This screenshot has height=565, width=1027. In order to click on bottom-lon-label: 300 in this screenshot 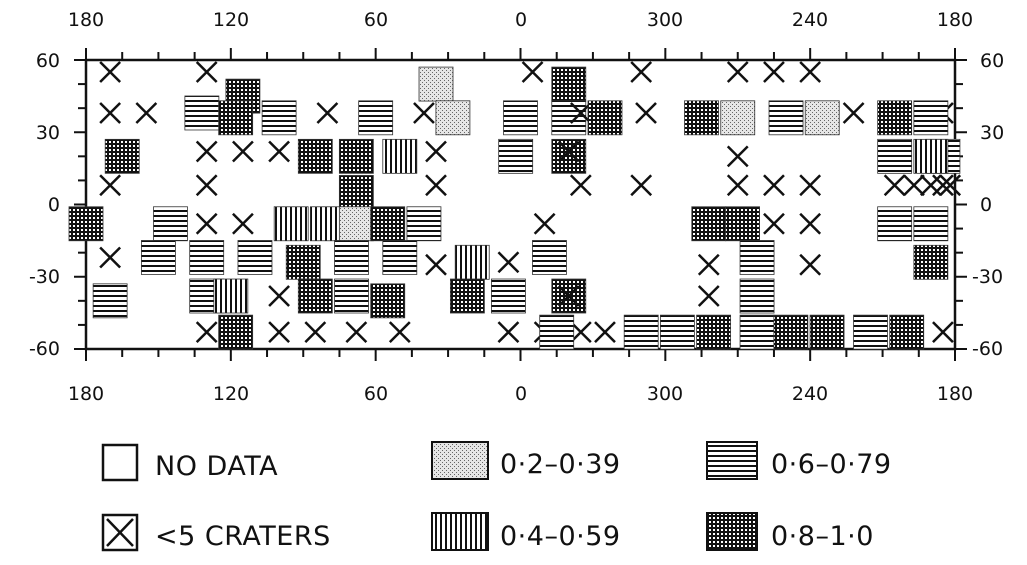, I will do `click(665, 394)`.